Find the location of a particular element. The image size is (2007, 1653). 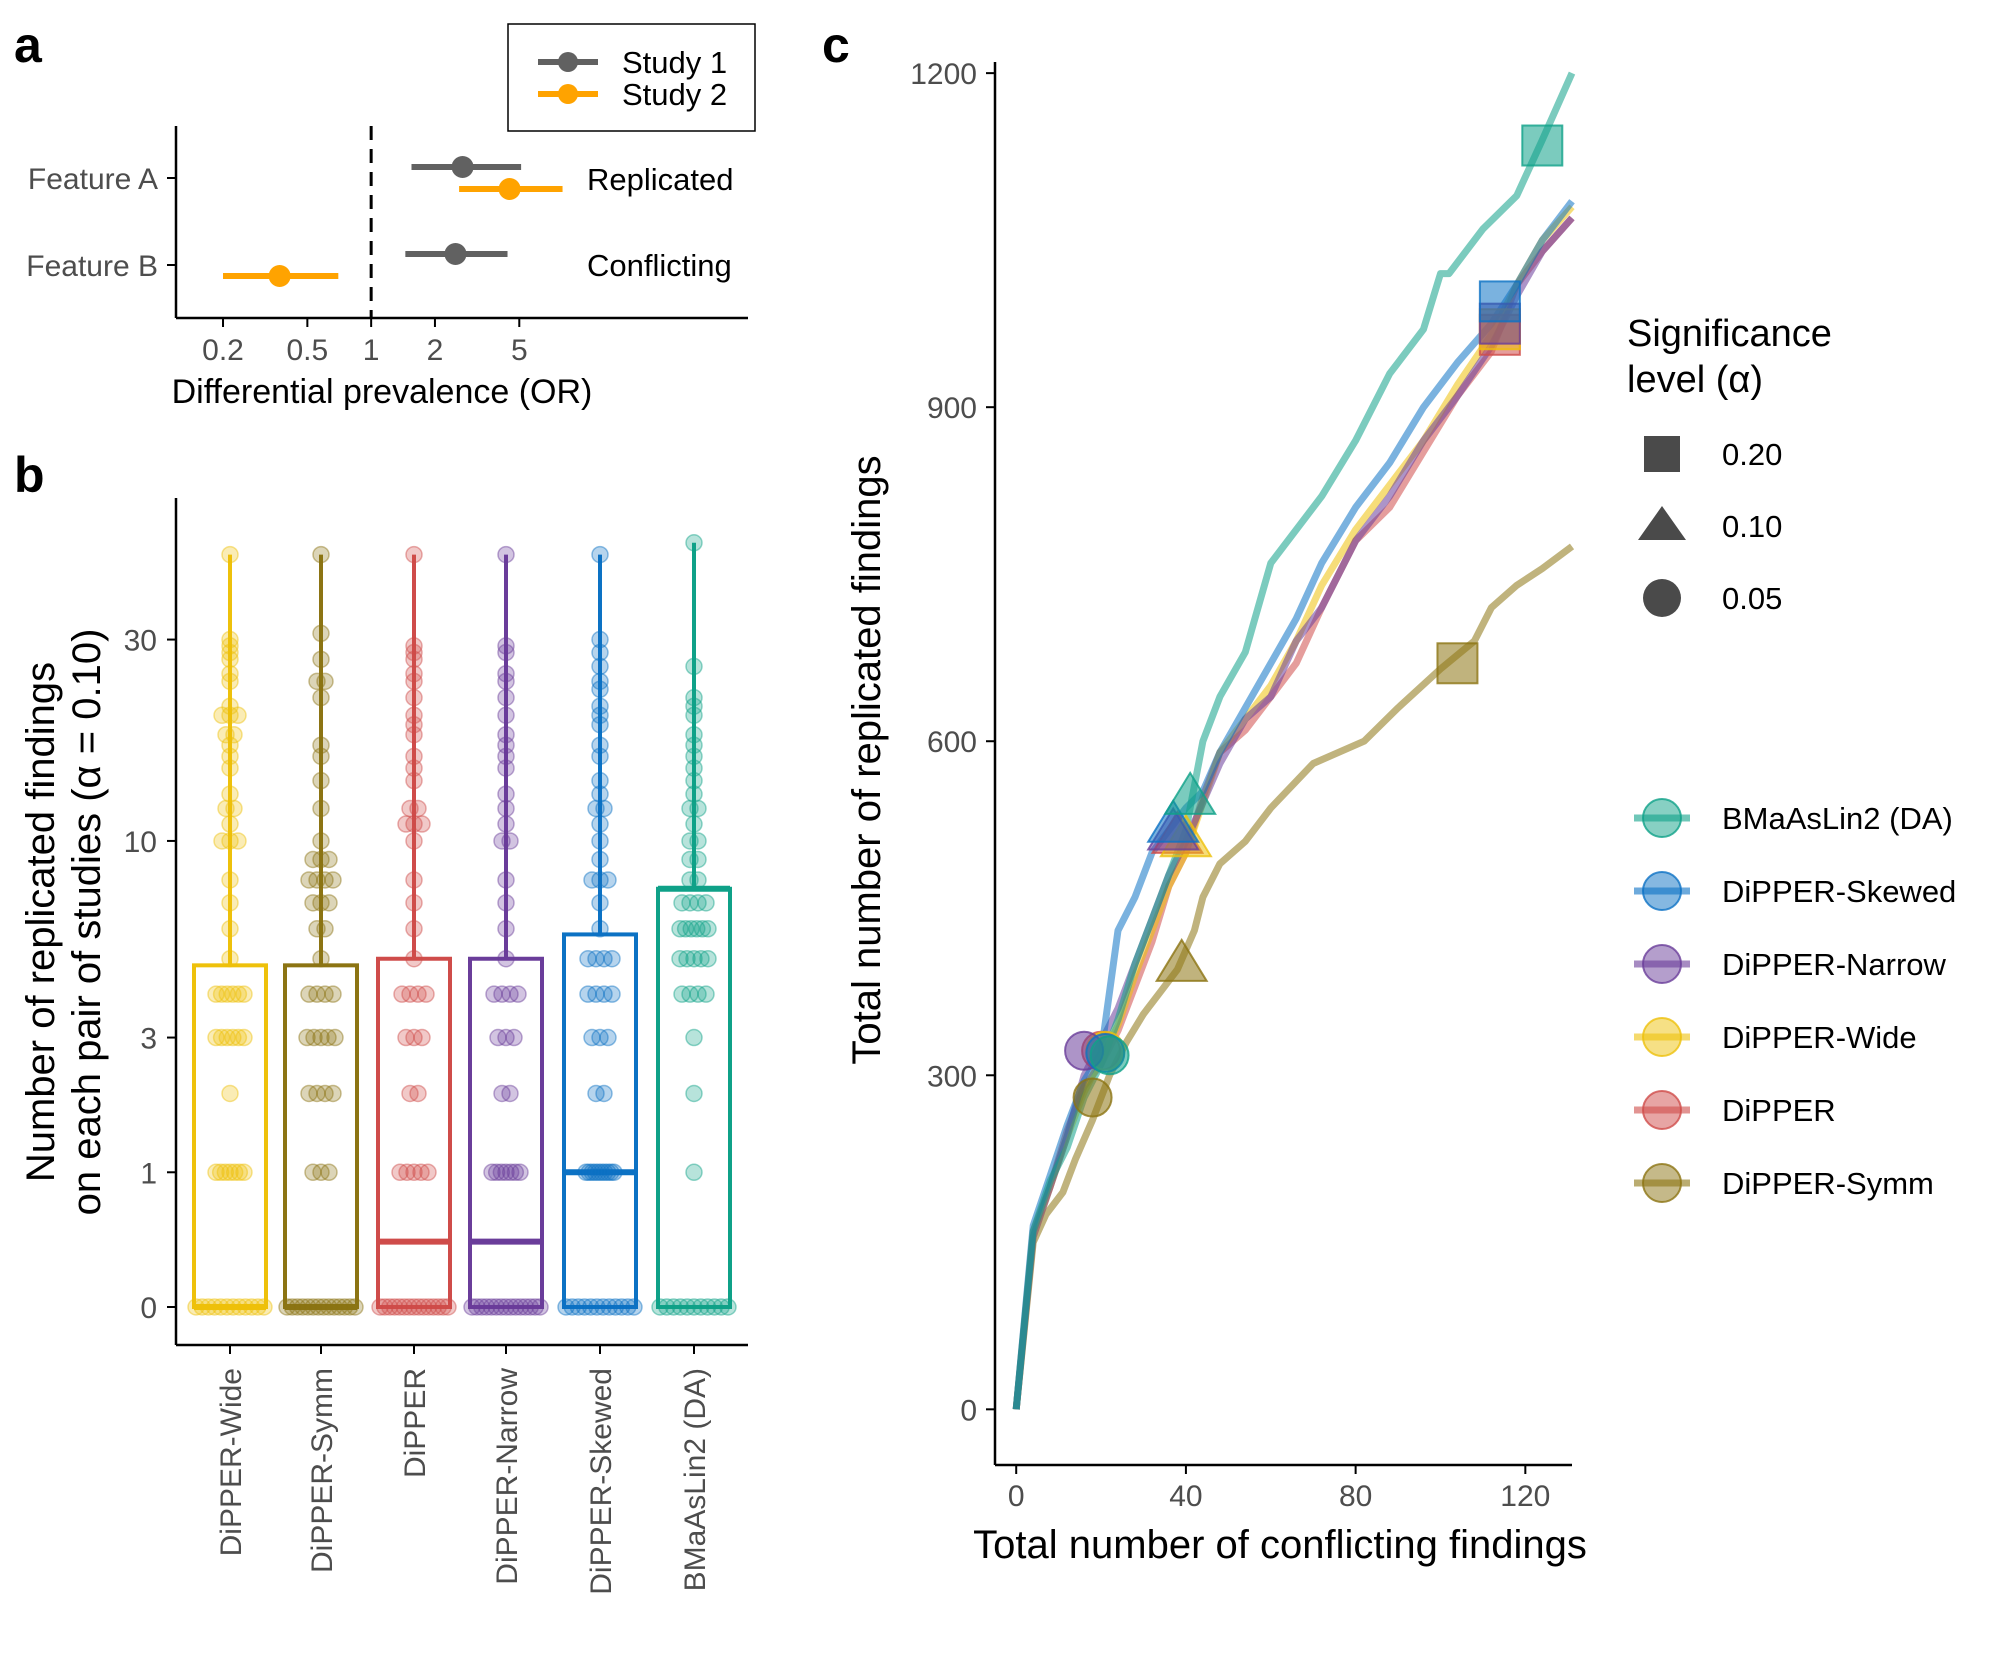

panel-b-x-tick-label: DiPPER-Narrow is located at coordinates (507, 1476).